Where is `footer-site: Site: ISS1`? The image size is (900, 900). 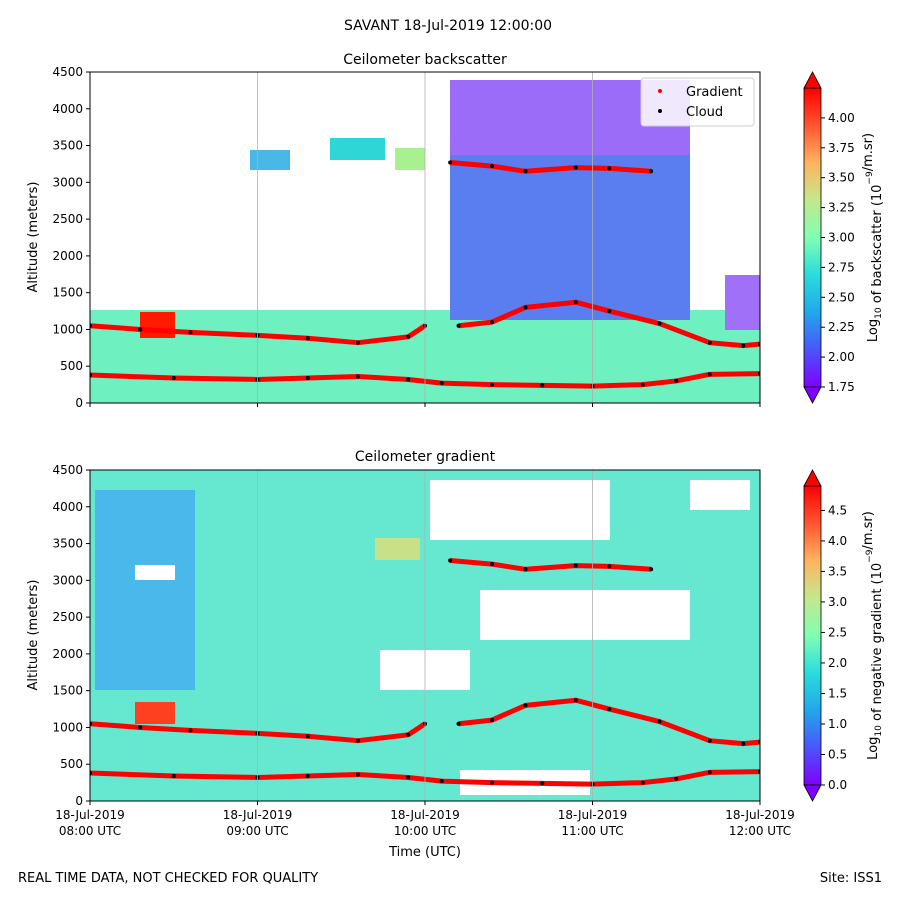 footer-site: Site: ISS1 is located at coordinates (851, 878).